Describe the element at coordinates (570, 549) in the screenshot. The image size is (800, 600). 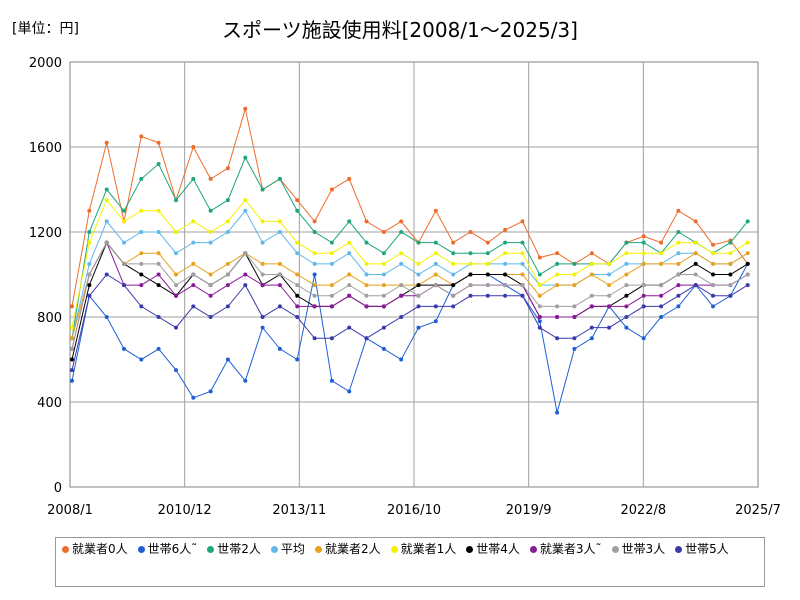
I see `legend-label: 就業者3人˜` at that location.